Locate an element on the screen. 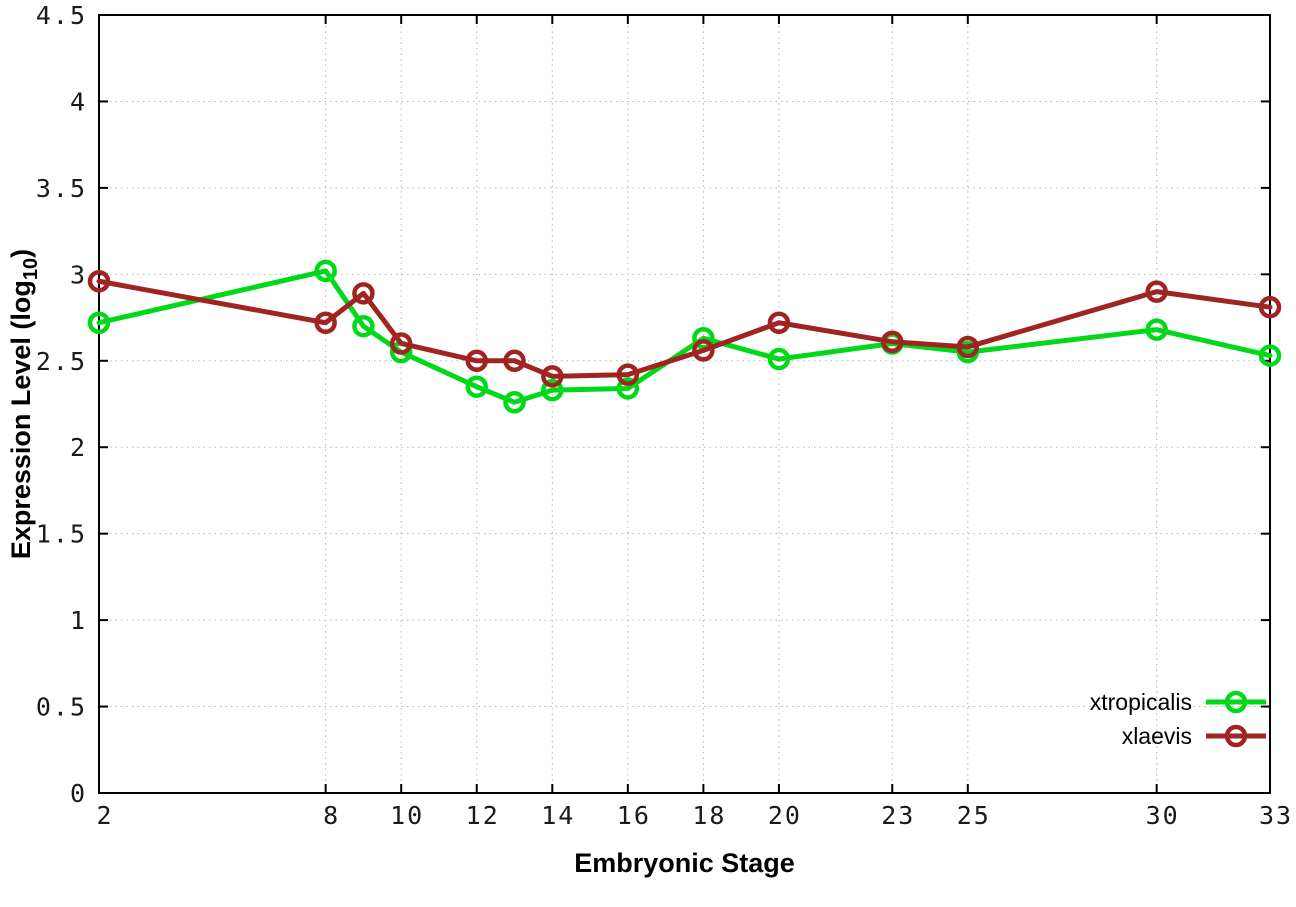  y-tick-label: 1.5 is located at coordinates (61, 534).